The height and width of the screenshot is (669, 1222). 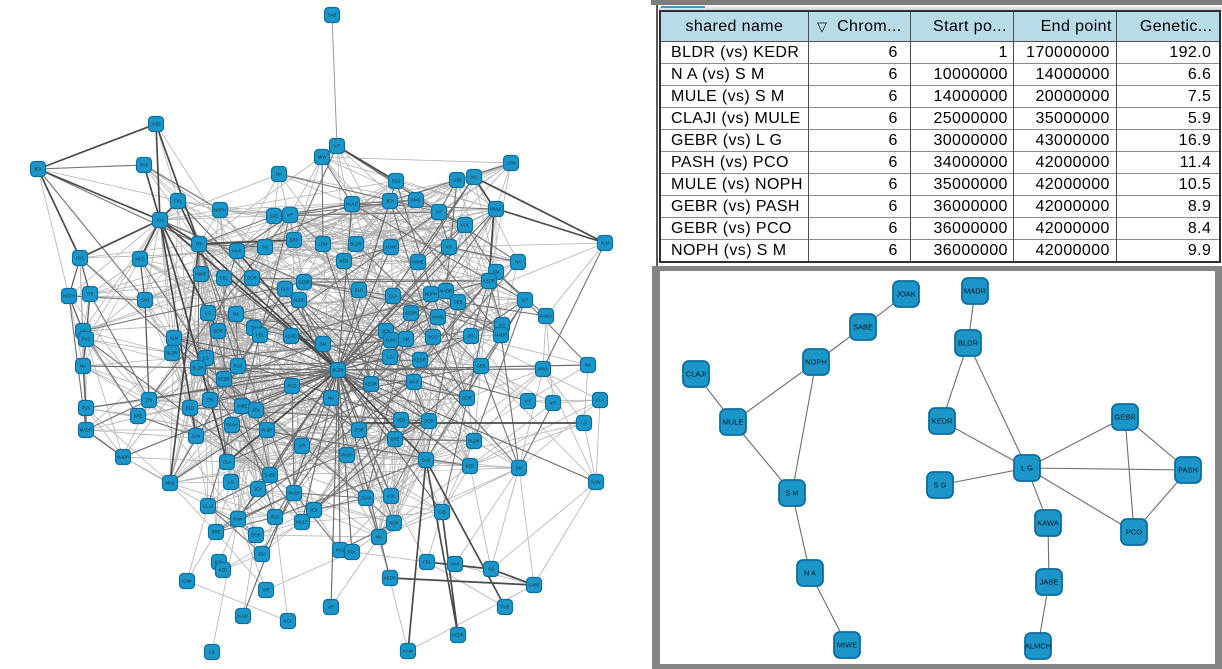 What do you see at coordinates (458, 302) in the screenshot?
I see `svg-text: GEB` at bounding box center [458, 302].